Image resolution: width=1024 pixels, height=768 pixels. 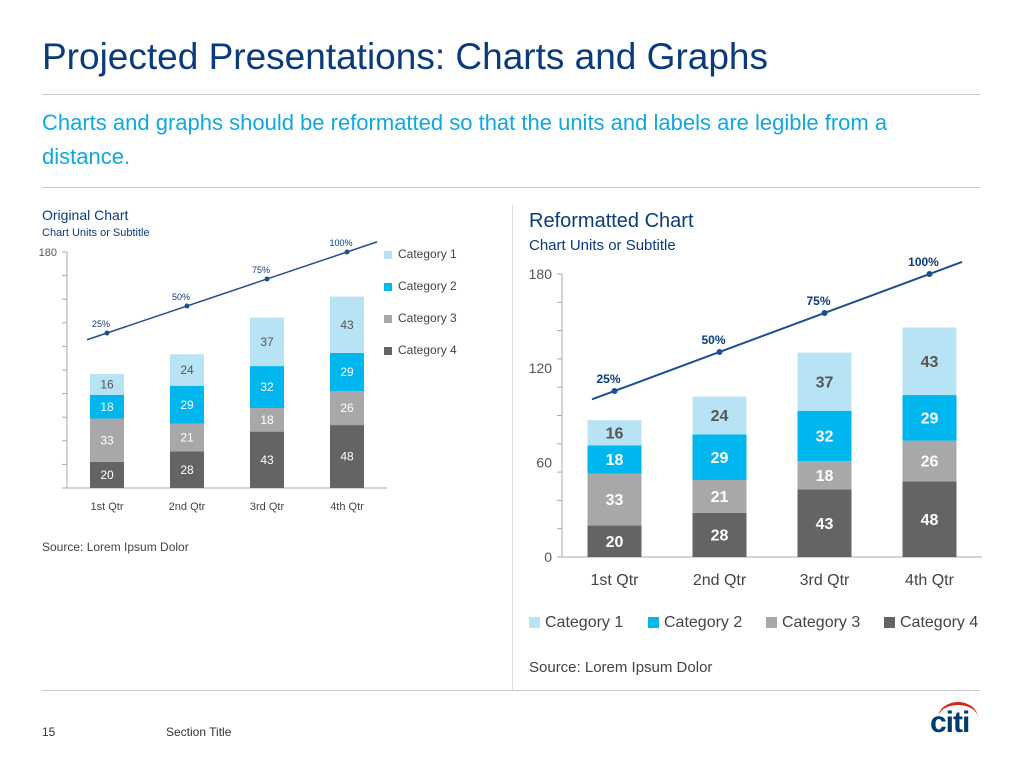 What do you see at coordinates (544, 463) in the screenshot?
I see `y-tick-label: 60` at bounding box center [544, 463].